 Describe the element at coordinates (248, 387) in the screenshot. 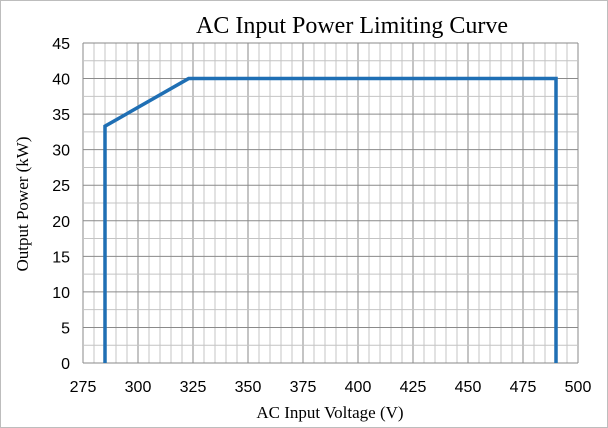

I see `x-tick-label: 350` at that location.